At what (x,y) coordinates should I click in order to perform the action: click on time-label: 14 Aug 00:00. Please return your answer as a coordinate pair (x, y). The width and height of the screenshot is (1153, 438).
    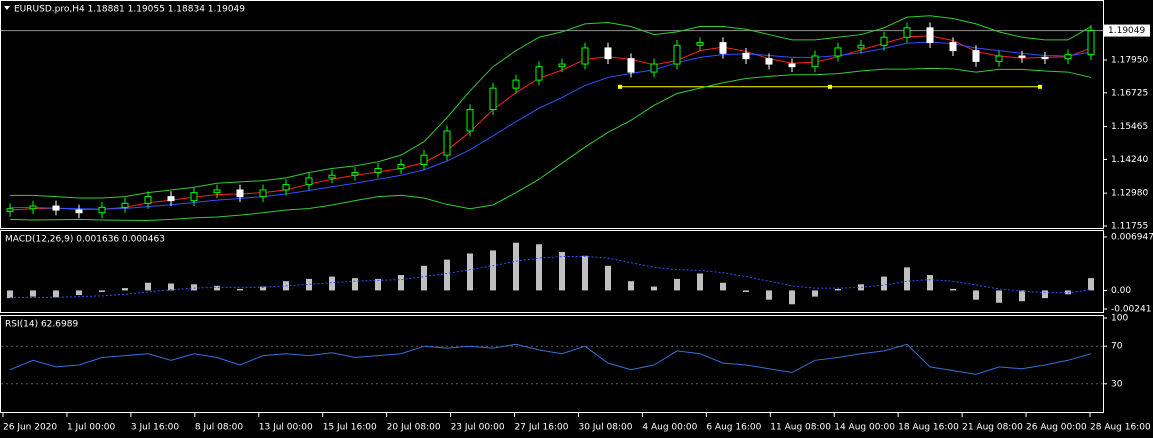
    Looking at the image, I should click on (864, 428).